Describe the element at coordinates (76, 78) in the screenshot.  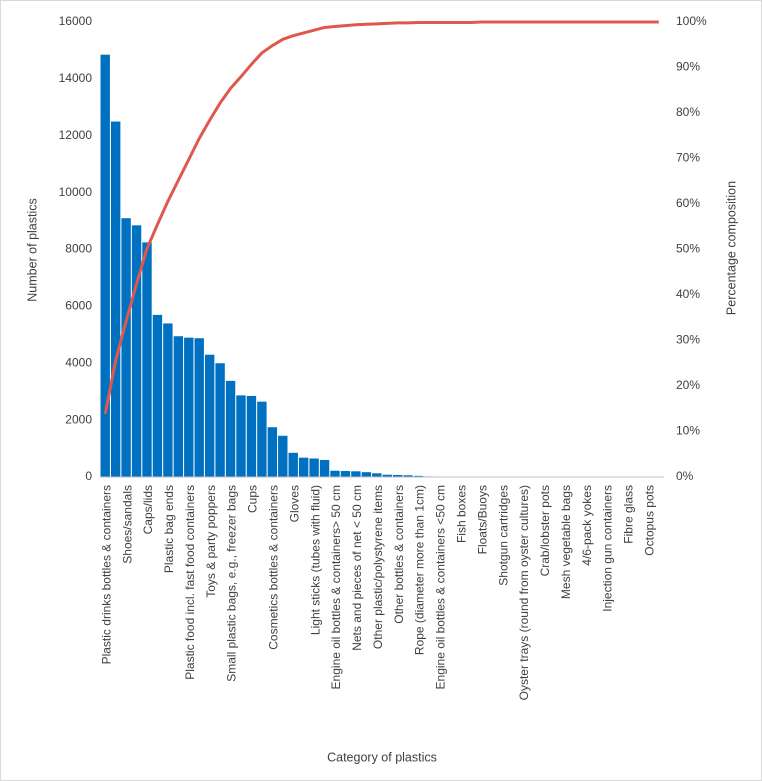
I see `y-tick-label: 14000` at that location.